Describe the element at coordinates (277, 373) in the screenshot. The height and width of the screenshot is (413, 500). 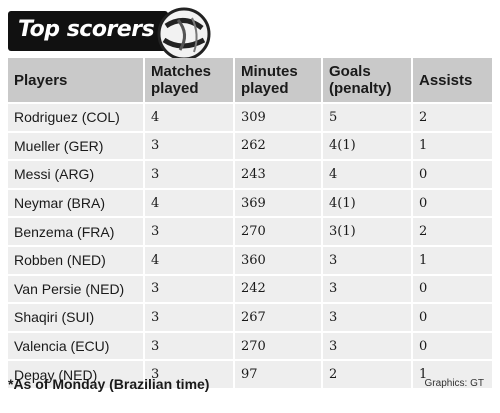
I see `minutes-cell: 97` at that location.